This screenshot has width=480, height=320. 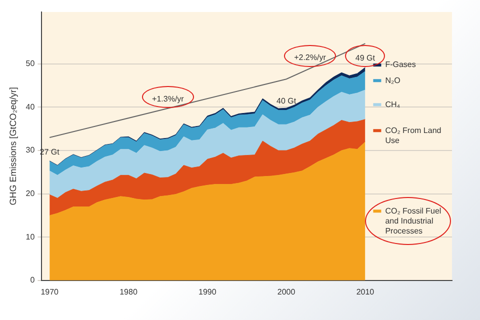 What do you see at coordinates (33, 280) in the screenshot?
I see `y-tick-label: 0` at bounding box center [33, 280].